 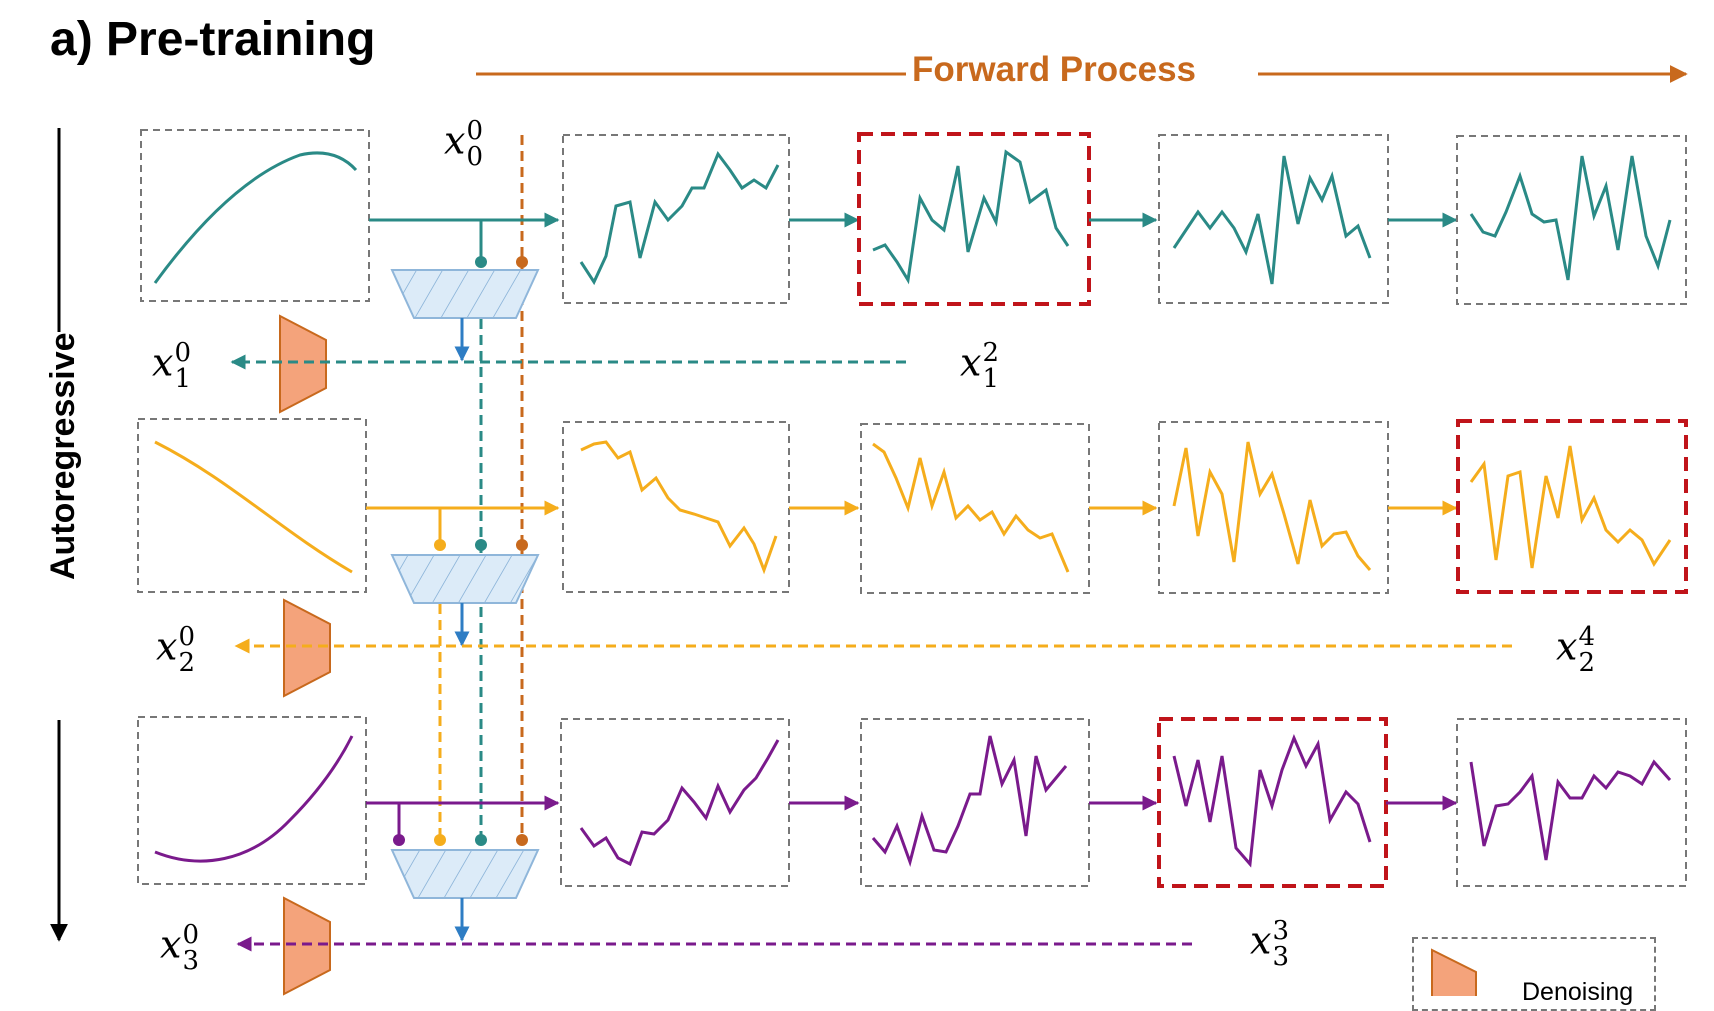 What do you see at coordinates (465, 294) in the screenshot?
I see `row1-encoder` at bounding box center [465, 294].